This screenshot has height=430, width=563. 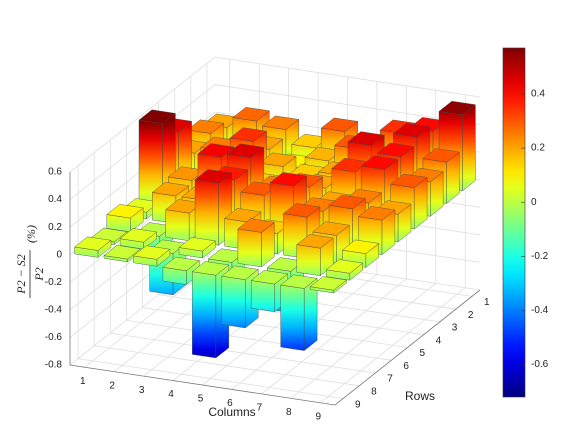 What do you see at coordinates (231, 412) in the screenshot?
I see `x-axis-label: Columns` at bounding box center [231, 412].